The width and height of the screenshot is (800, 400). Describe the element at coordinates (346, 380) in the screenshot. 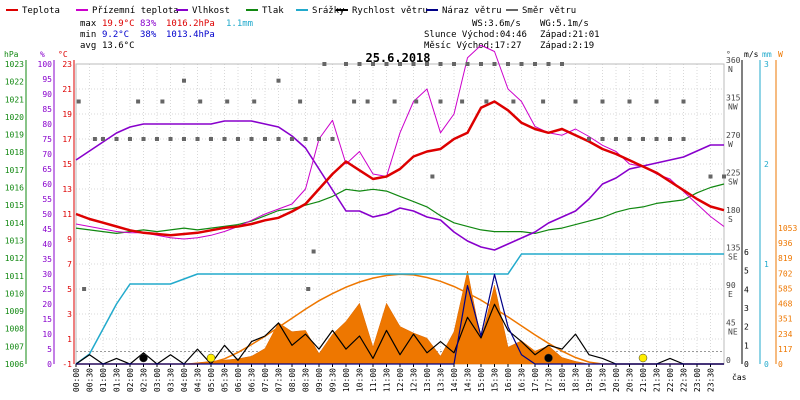

I see `x-tick-label: 10:00` at that location.